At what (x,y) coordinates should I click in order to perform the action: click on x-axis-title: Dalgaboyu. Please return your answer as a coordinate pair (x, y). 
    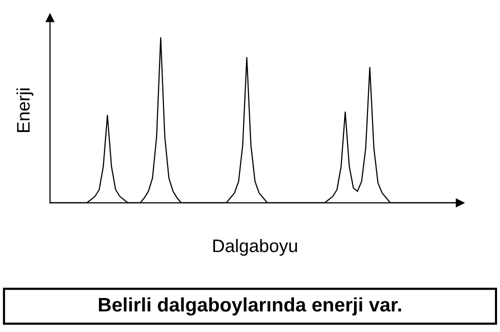
    Looking at the image, I should click on (255, 247).